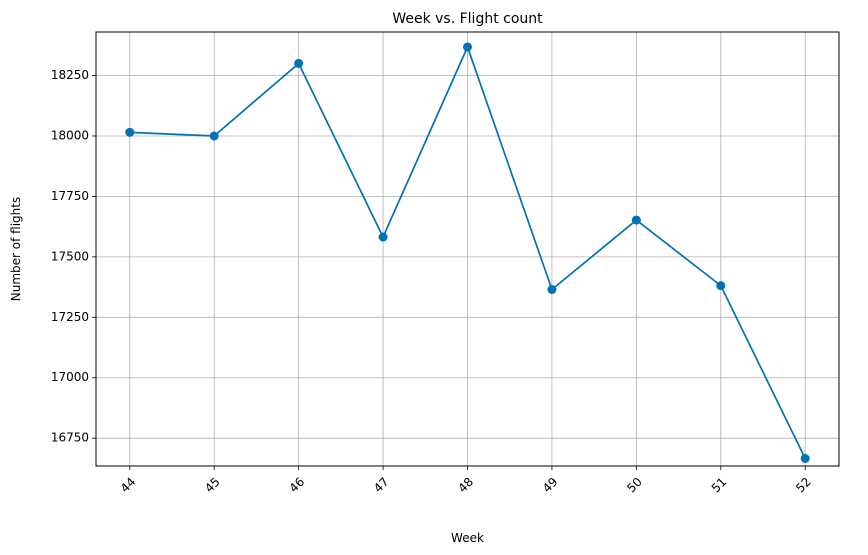 This screenshot has height=555, width=868. What do you see at coordinates (297, 485) in the screenshot?
I see `x-tick-label: 46` at bounding box center [297, 485].